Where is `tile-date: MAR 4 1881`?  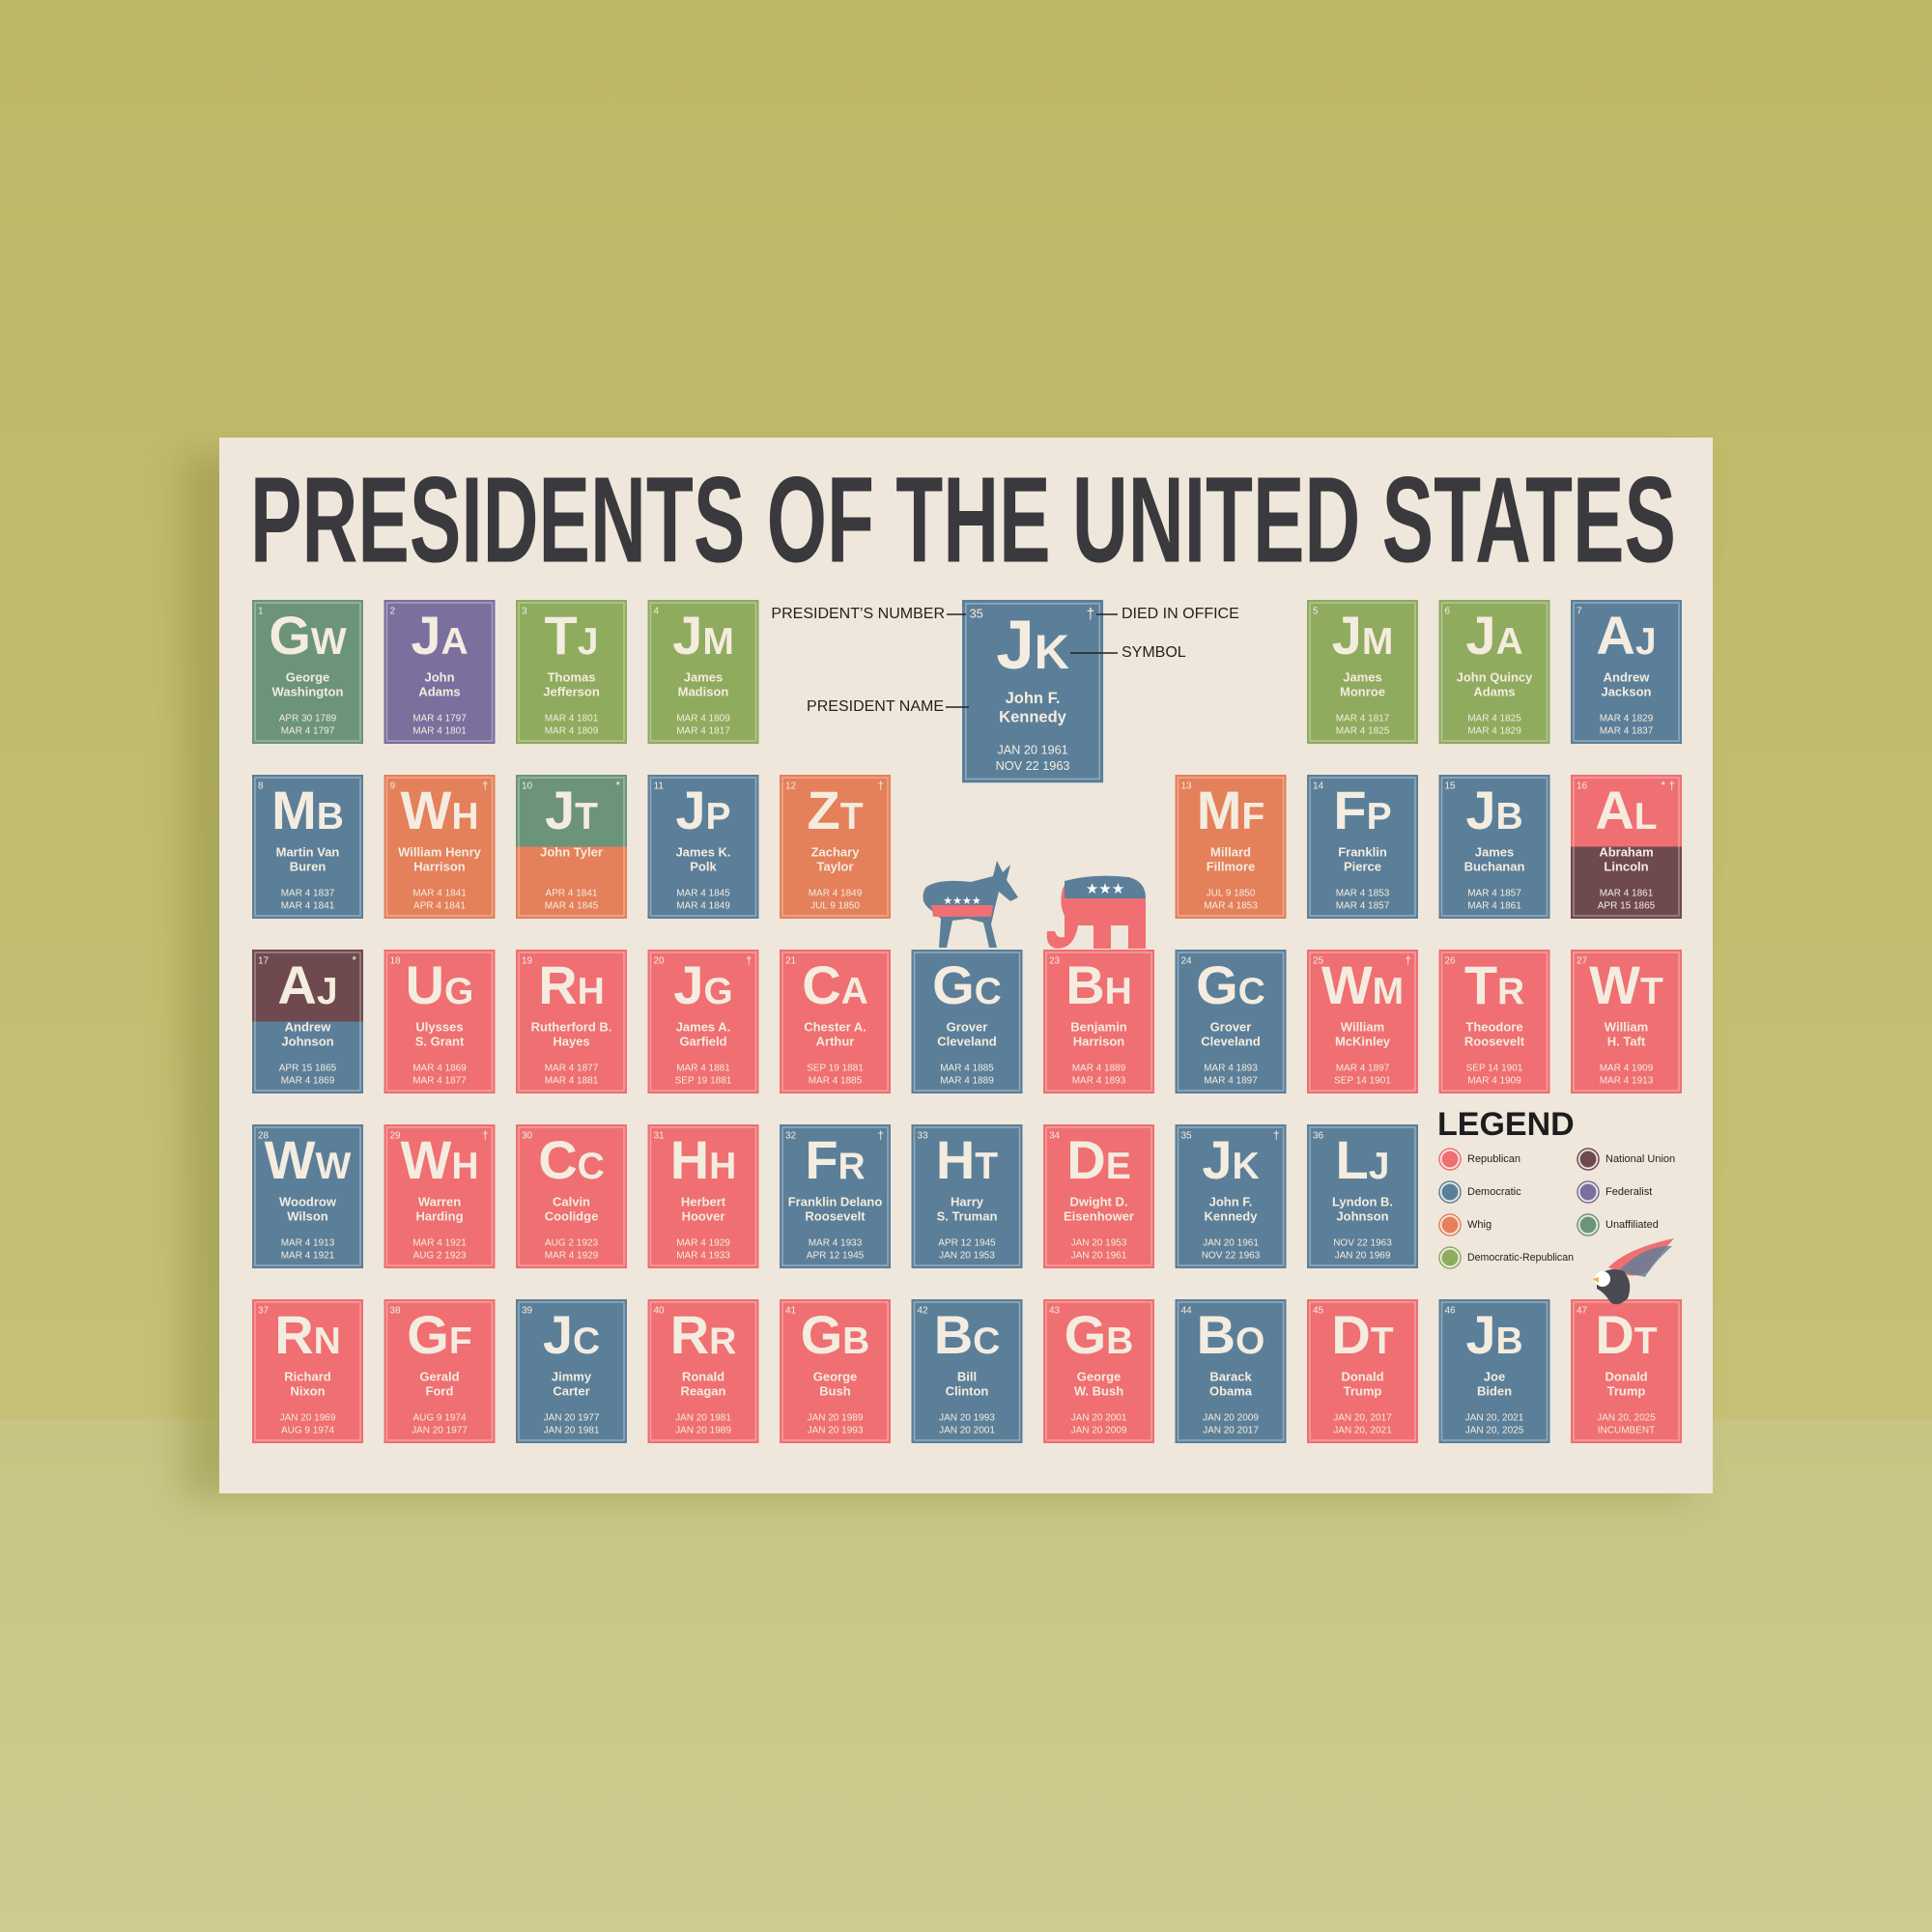 tile-date: MAR 4 1881 is located at coordinates (703, 1069).